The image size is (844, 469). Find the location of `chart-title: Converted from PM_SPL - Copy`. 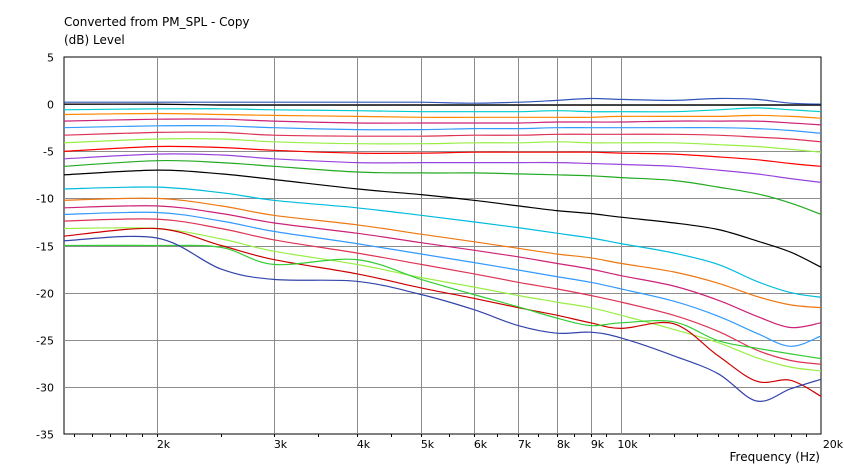

chart-title: Converted from PM_SPL - Copy is located at coordinates (157, 22).